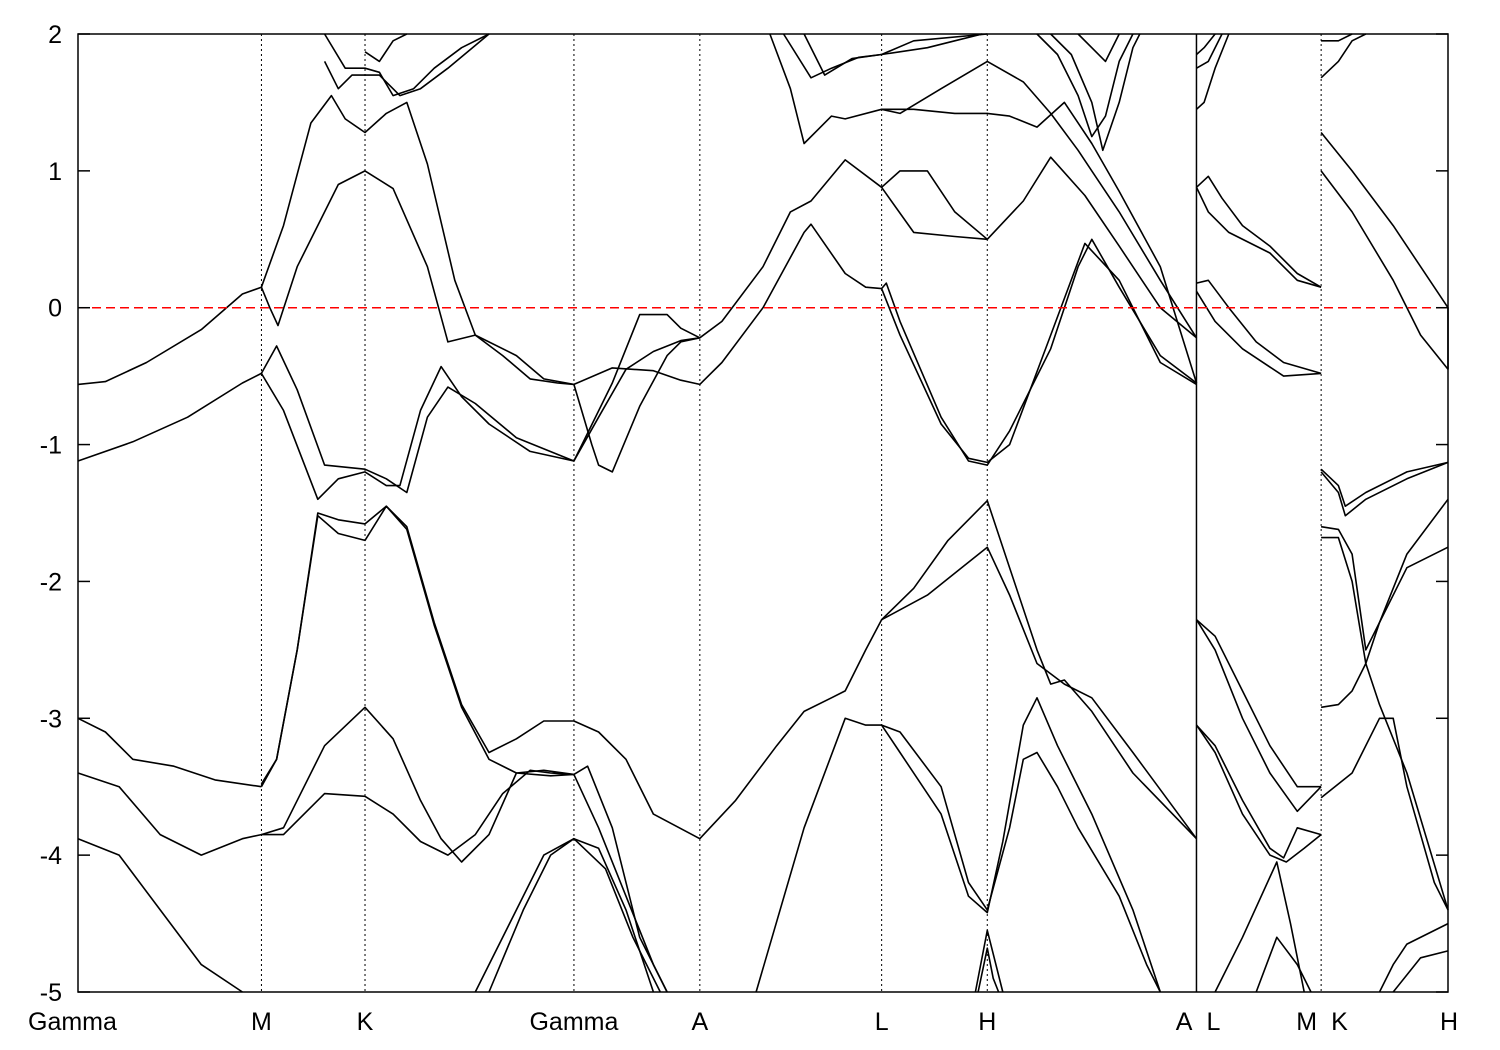 The width and height of the screenshot is (1500, 1050). I want to click on y-tick-label: 0, so click(55, 309).